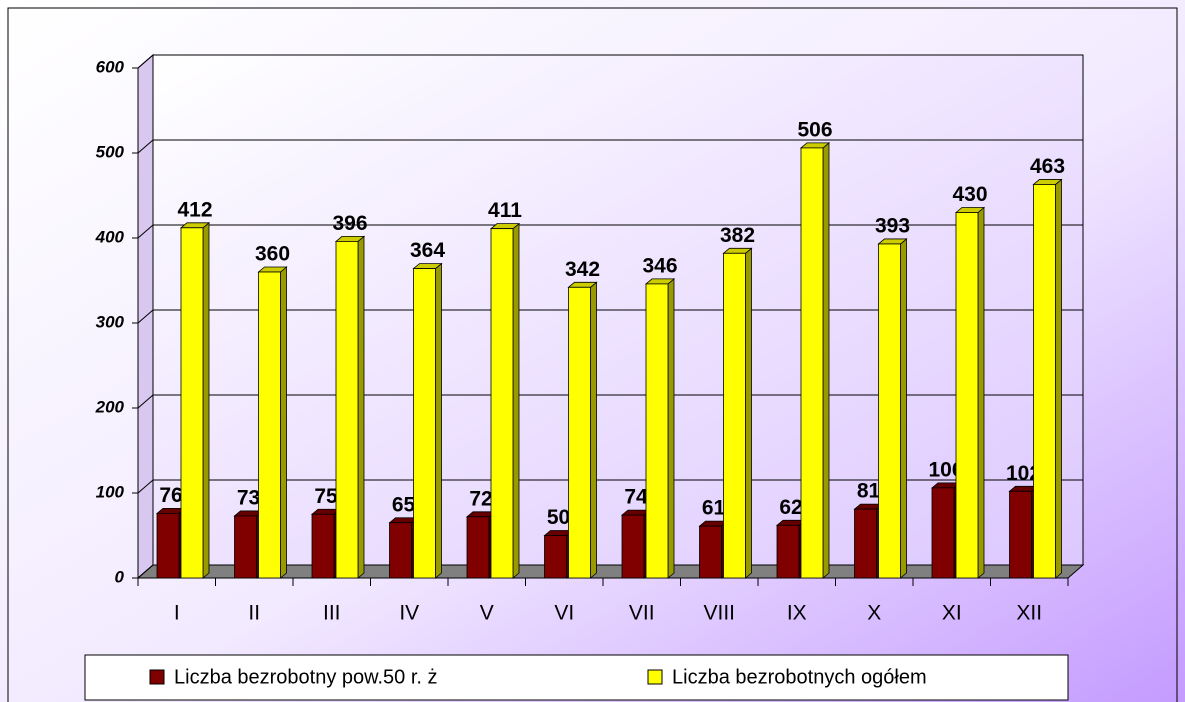 This screenshot has height=702, width=1185. What do you see at coordinates (642, 613) in the screenshot?
I see `x-tick-label: VII` at bounding box center [642, 613].